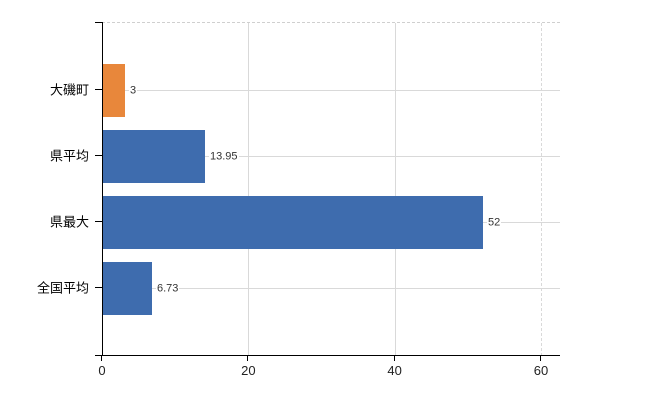  Describe the element at coordinates (102, 189) in the screenshot. I see `y-axis-line` at that location.